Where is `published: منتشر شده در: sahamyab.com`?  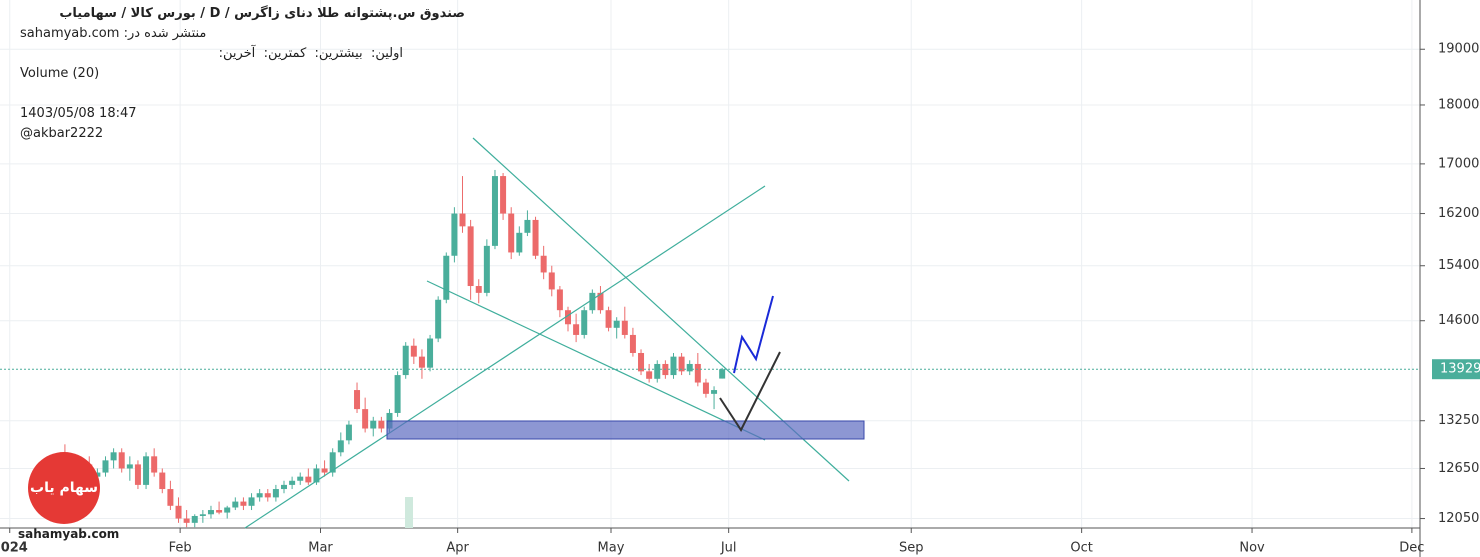
published: منتشر شده در: sahamyab.com is located at coordinates (113, 33).